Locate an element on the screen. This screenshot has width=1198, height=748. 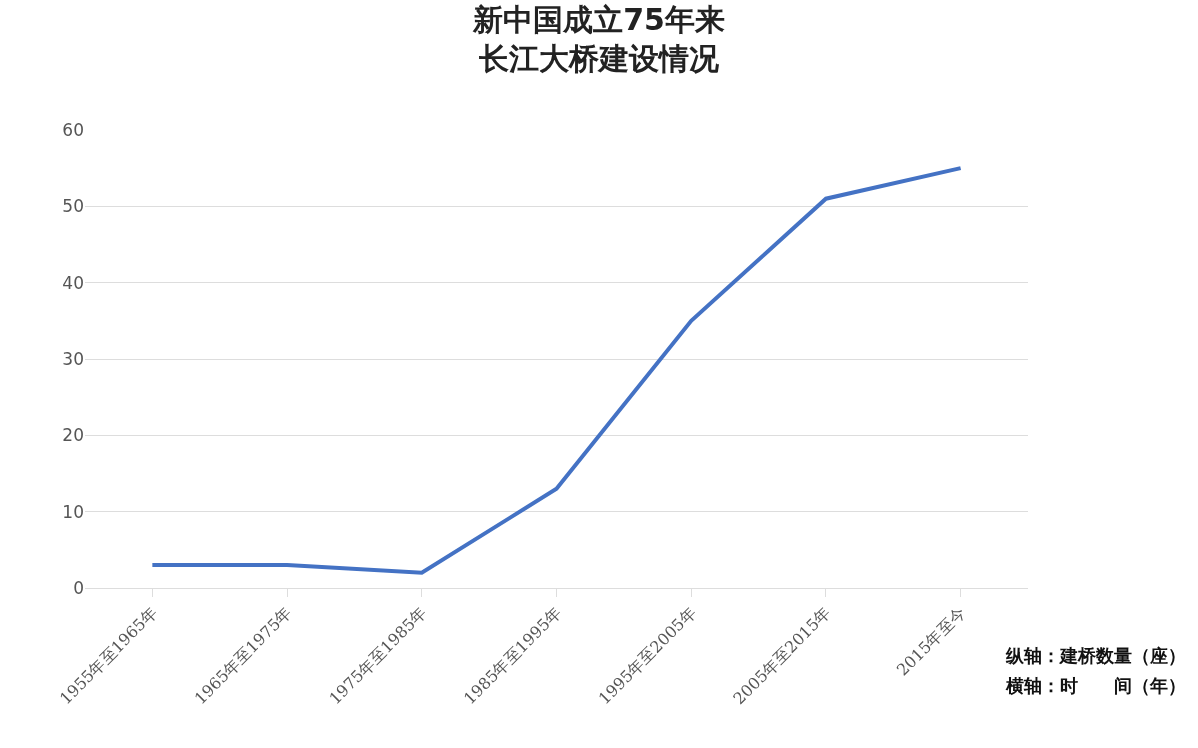
chart-title: 新中国成立75年来 is located at coordinates (598, 19).